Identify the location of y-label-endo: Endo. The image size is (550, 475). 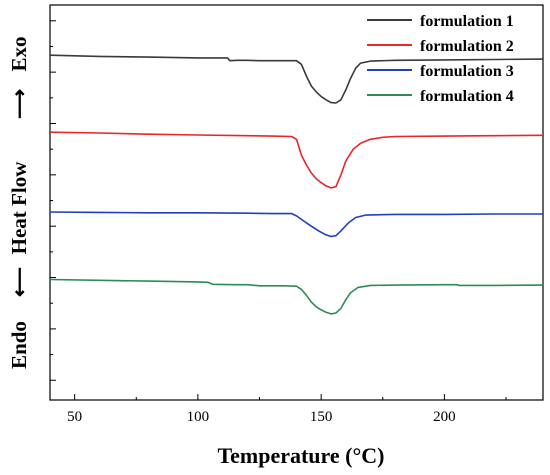
(19, 345).